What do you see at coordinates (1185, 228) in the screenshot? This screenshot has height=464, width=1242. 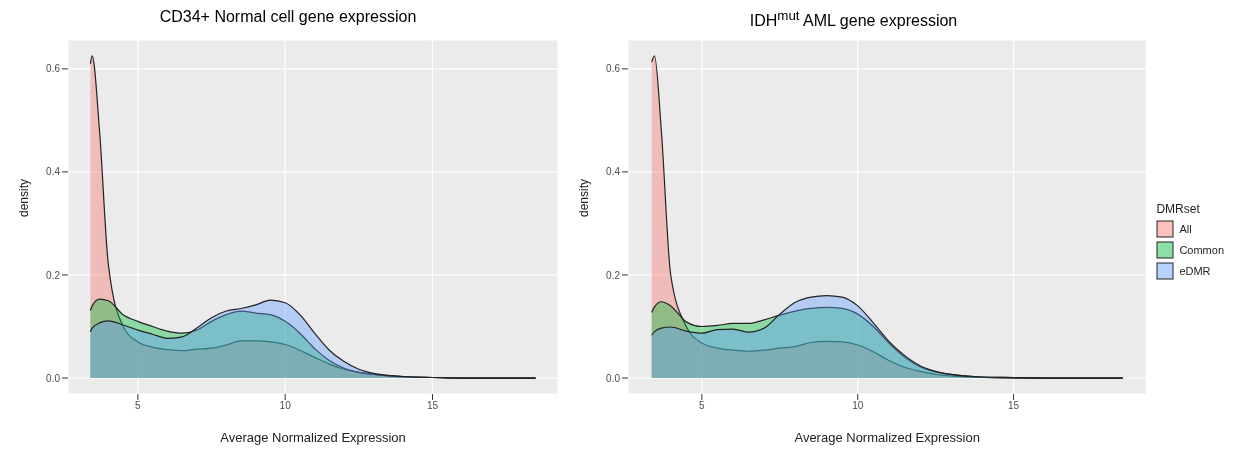 I see `legend-label: All` at bounding box center [1185, 228].